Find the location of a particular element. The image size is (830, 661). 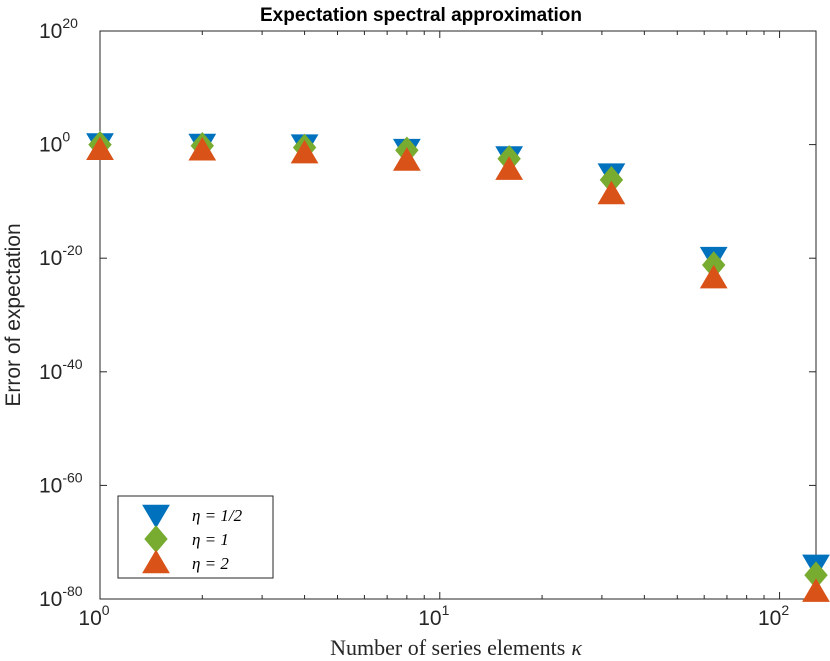

chart-title: Expectation spectral approximation is located at coordinates (421, 15).